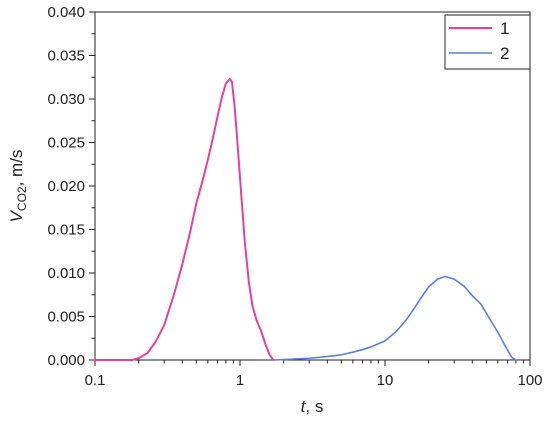 The image size is (550, 430). What do you see at coordinates (16, 168) in the screenshot?
I see `y-axis-label-rest: , m/s` at bounding box center [16, 168].